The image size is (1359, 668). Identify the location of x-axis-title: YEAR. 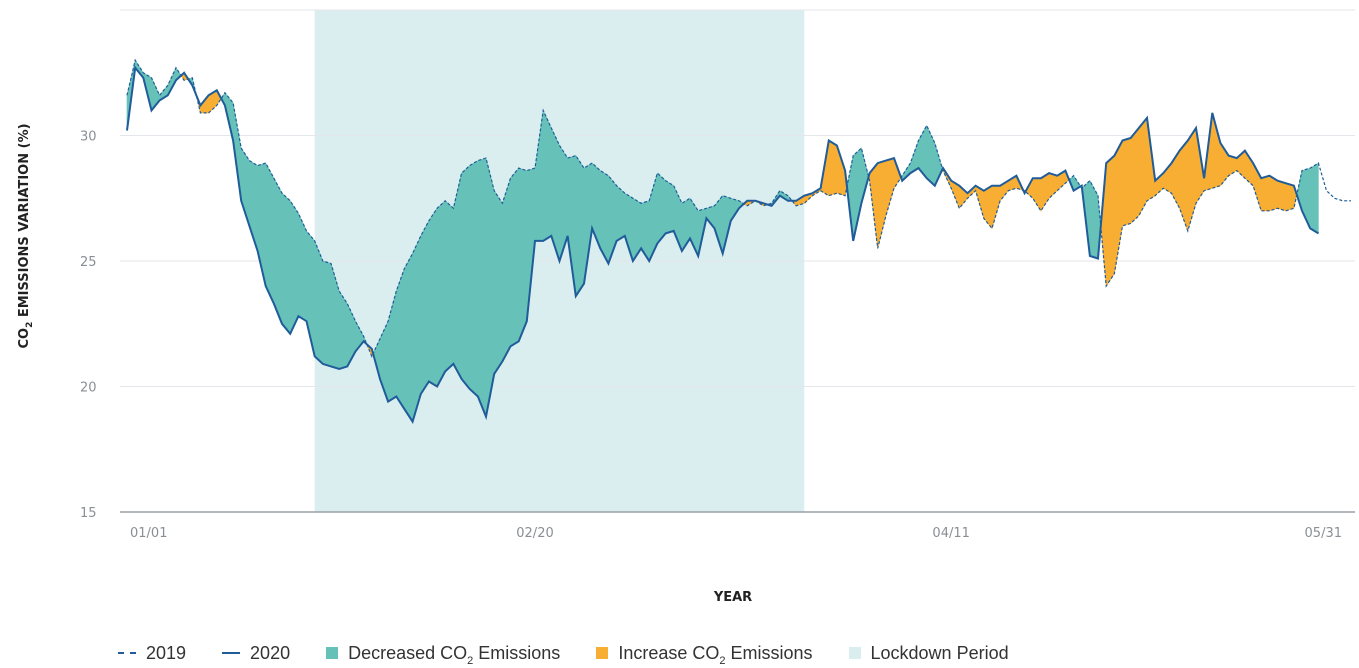
(732, 597).